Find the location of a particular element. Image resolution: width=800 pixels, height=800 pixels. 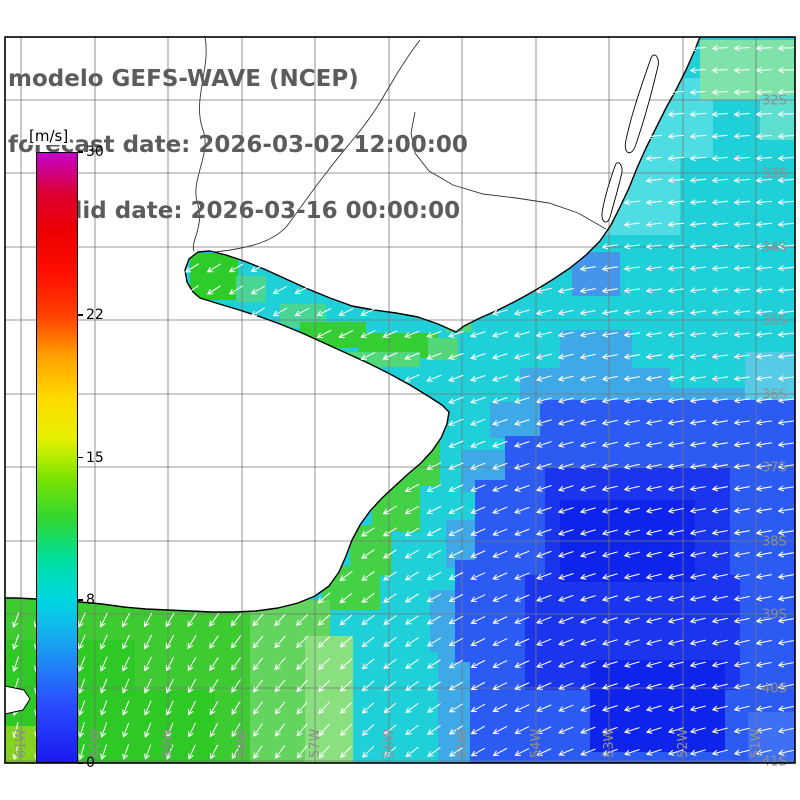

colorbar: [m/s] 30 22 15 8 0 is located at coordinates (65, 449).